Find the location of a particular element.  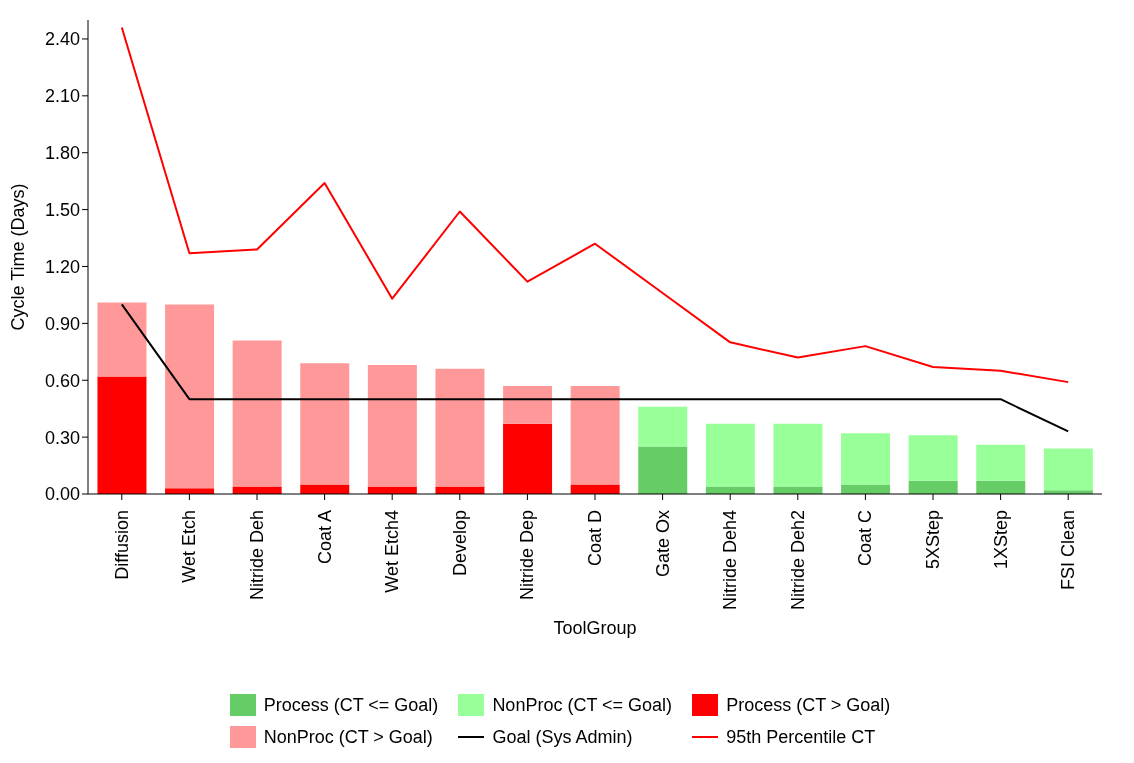

y-tick-label: 0.60 is located at coordinates (62, 380).